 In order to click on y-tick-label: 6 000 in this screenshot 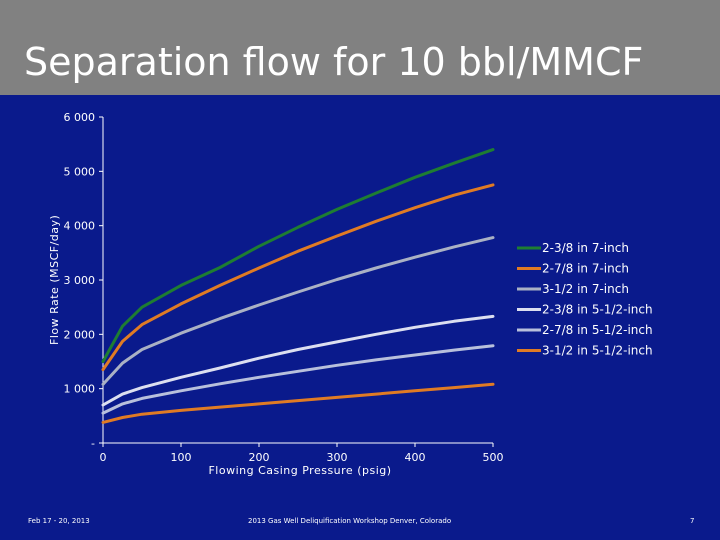, I will do `click(80, 117)`.